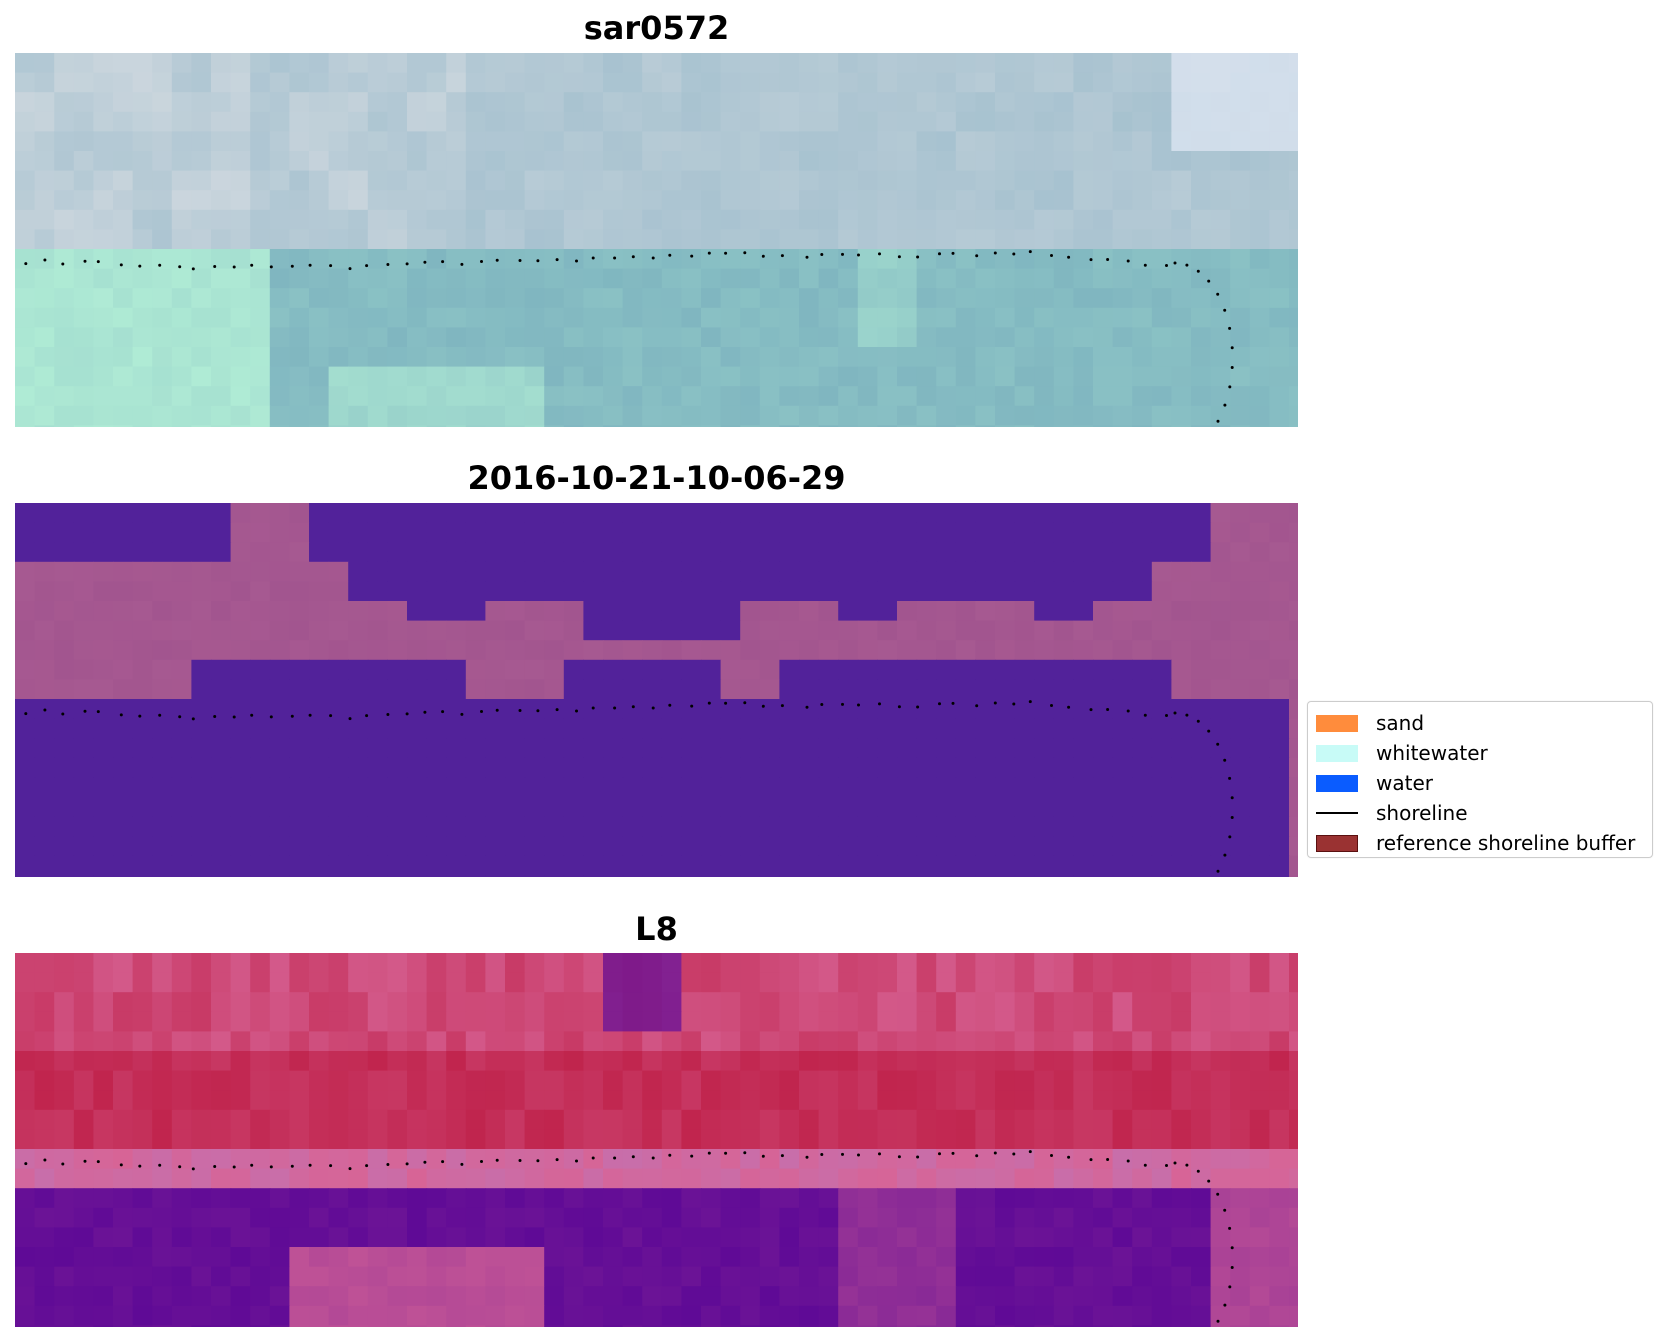 Image resolution: width=1663 pixels, height=1337 pixels. Describe the element at coordinates (1432, 753) in the screenshot. I see `legend-label: whitewater` at that location.